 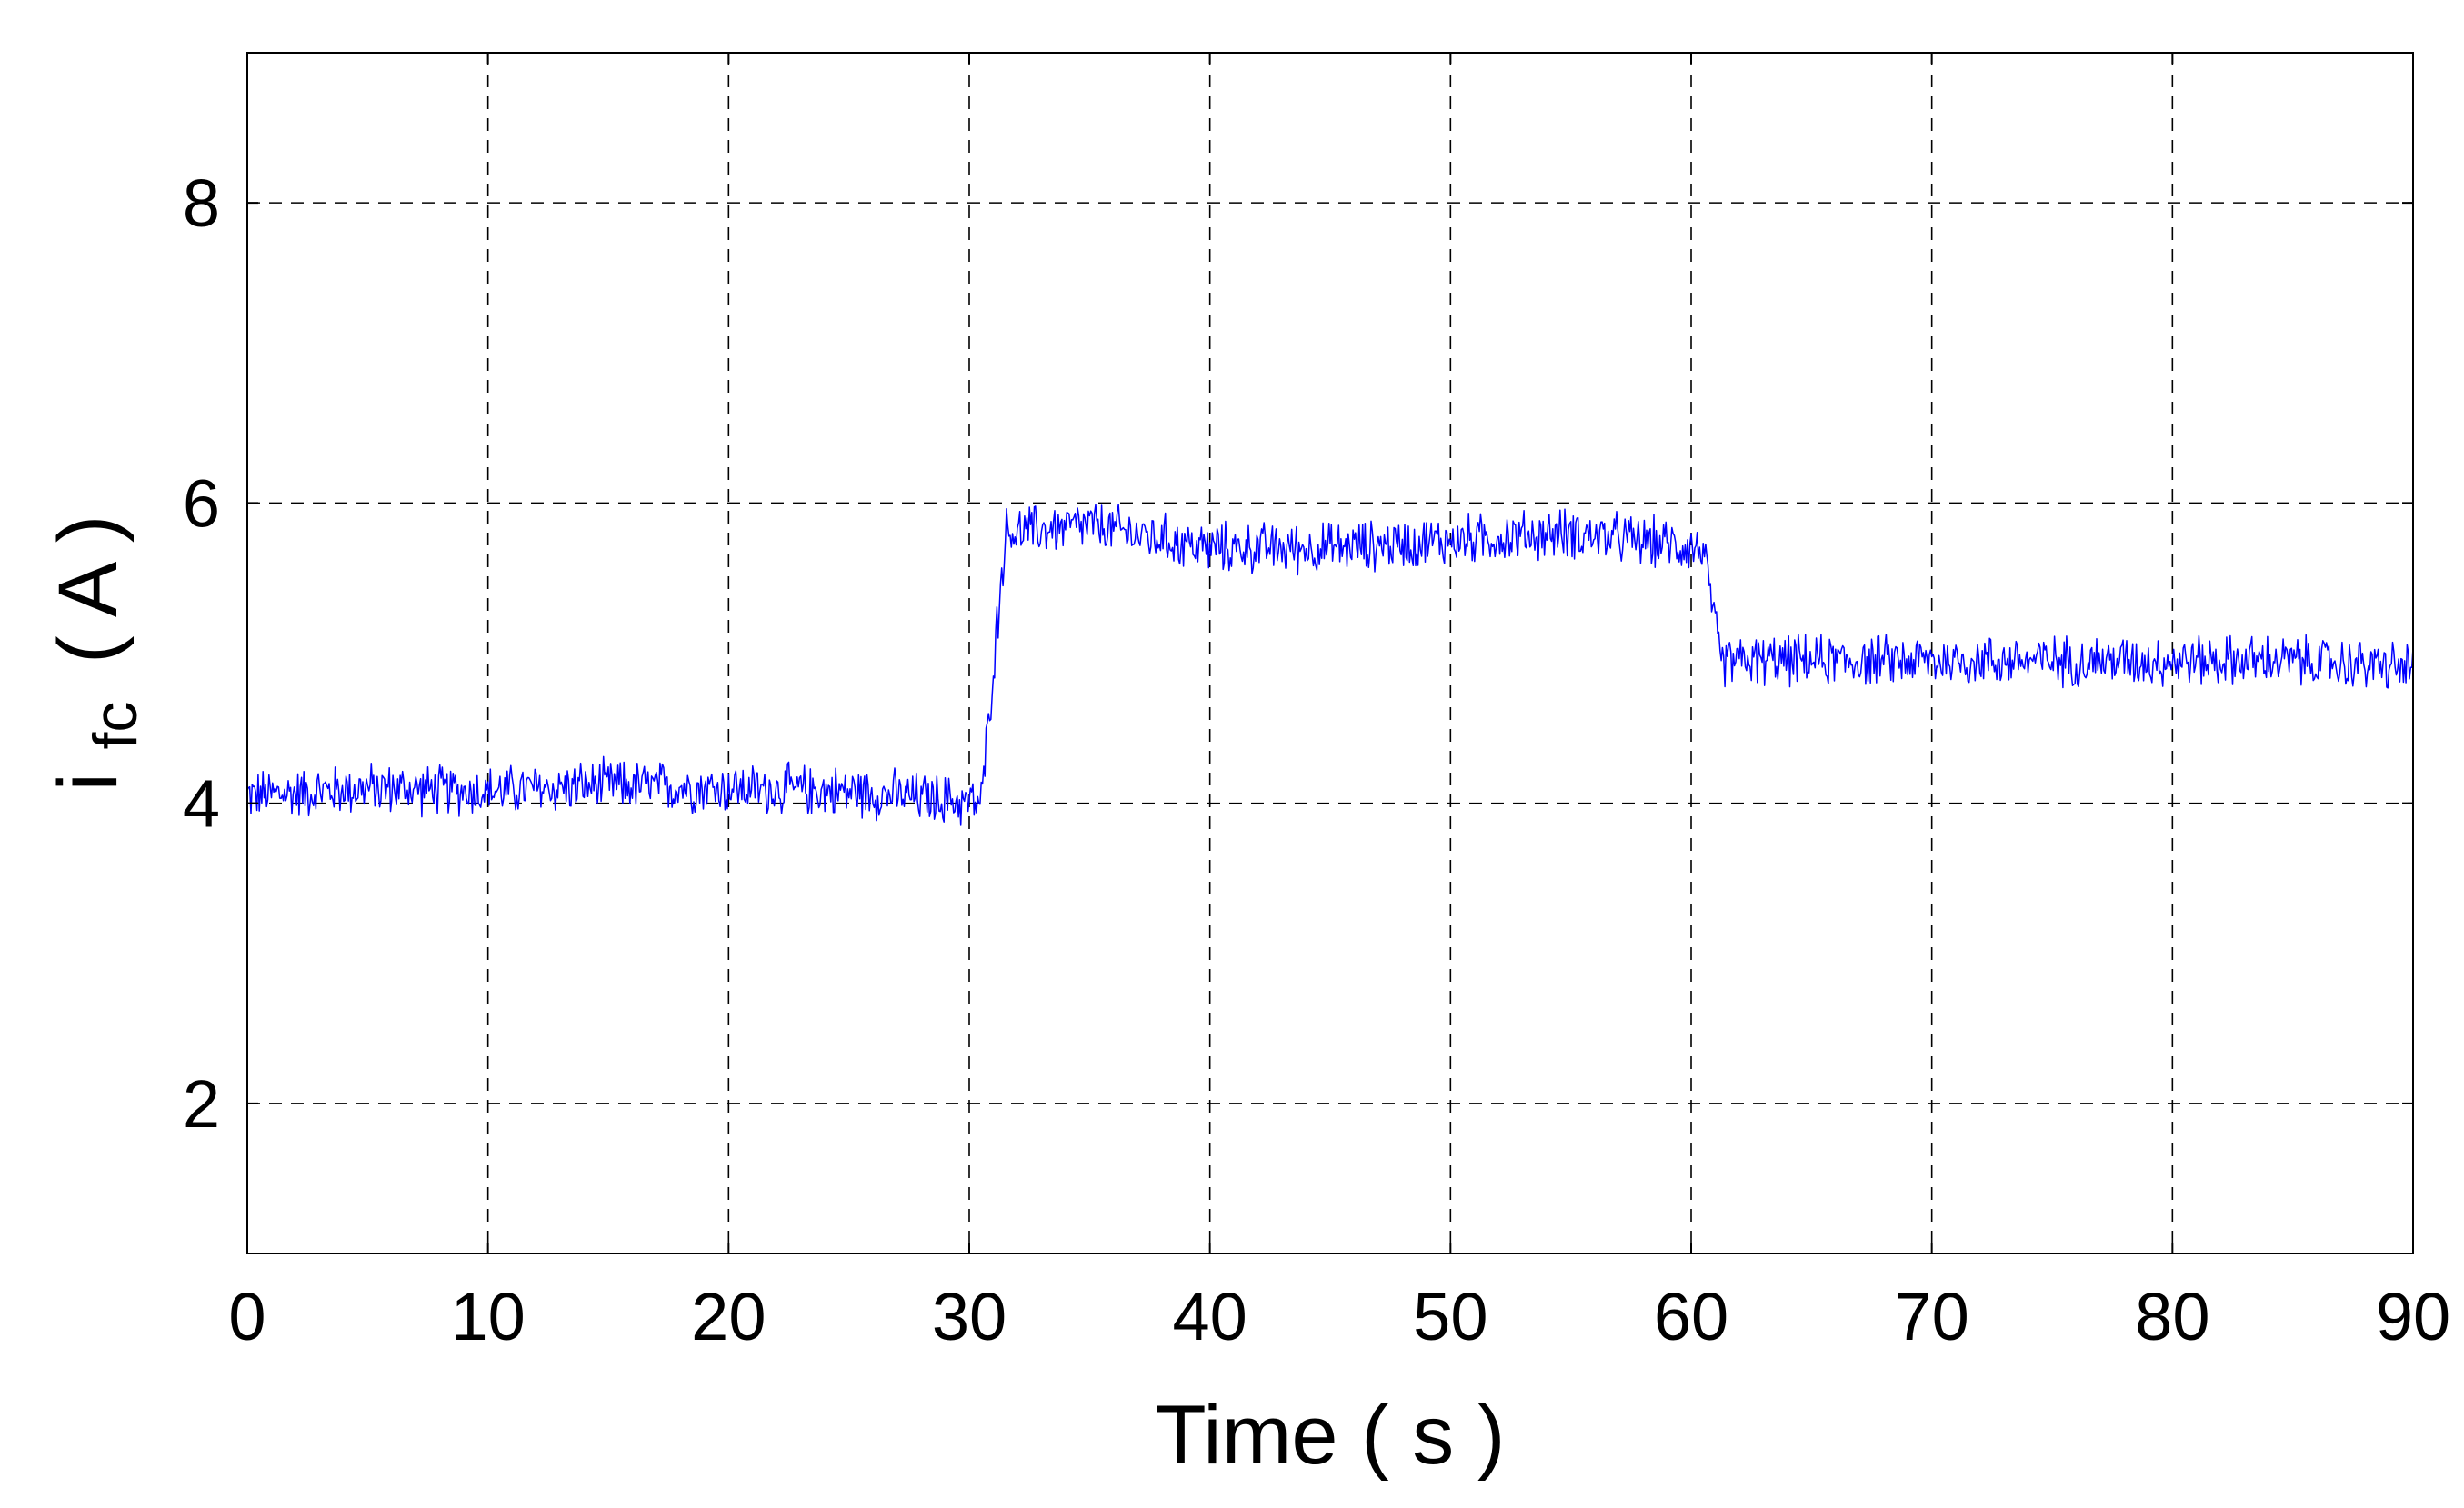 What do you see at coordinates (1331, 1435) in the screenshot?
I see `x-axis-title: Time ( s )` at bounding box center [1331, 1435].